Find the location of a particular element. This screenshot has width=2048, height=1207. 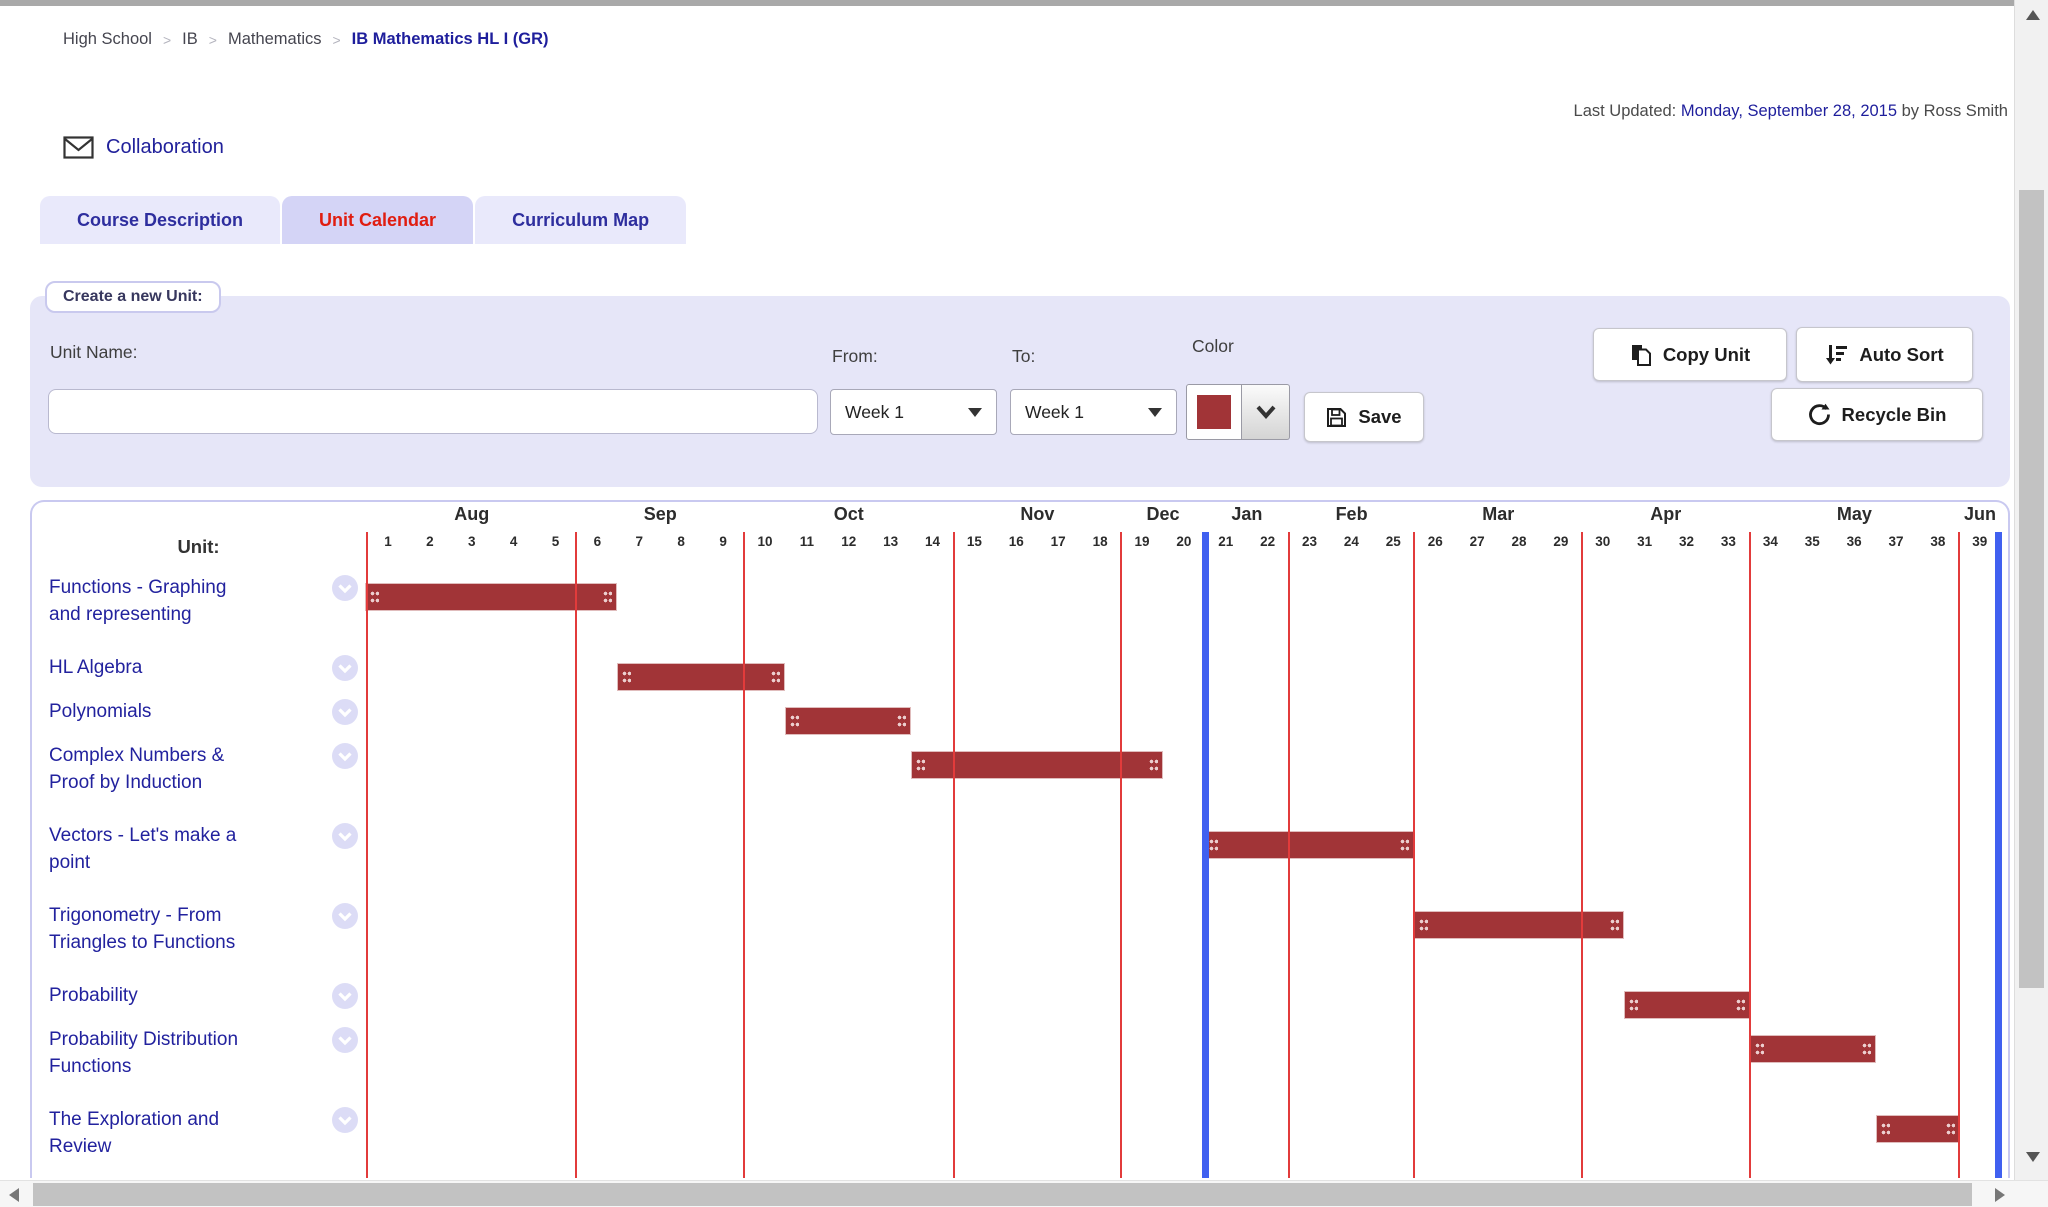

week-number: 39 is located at coordinates (1980, 541).